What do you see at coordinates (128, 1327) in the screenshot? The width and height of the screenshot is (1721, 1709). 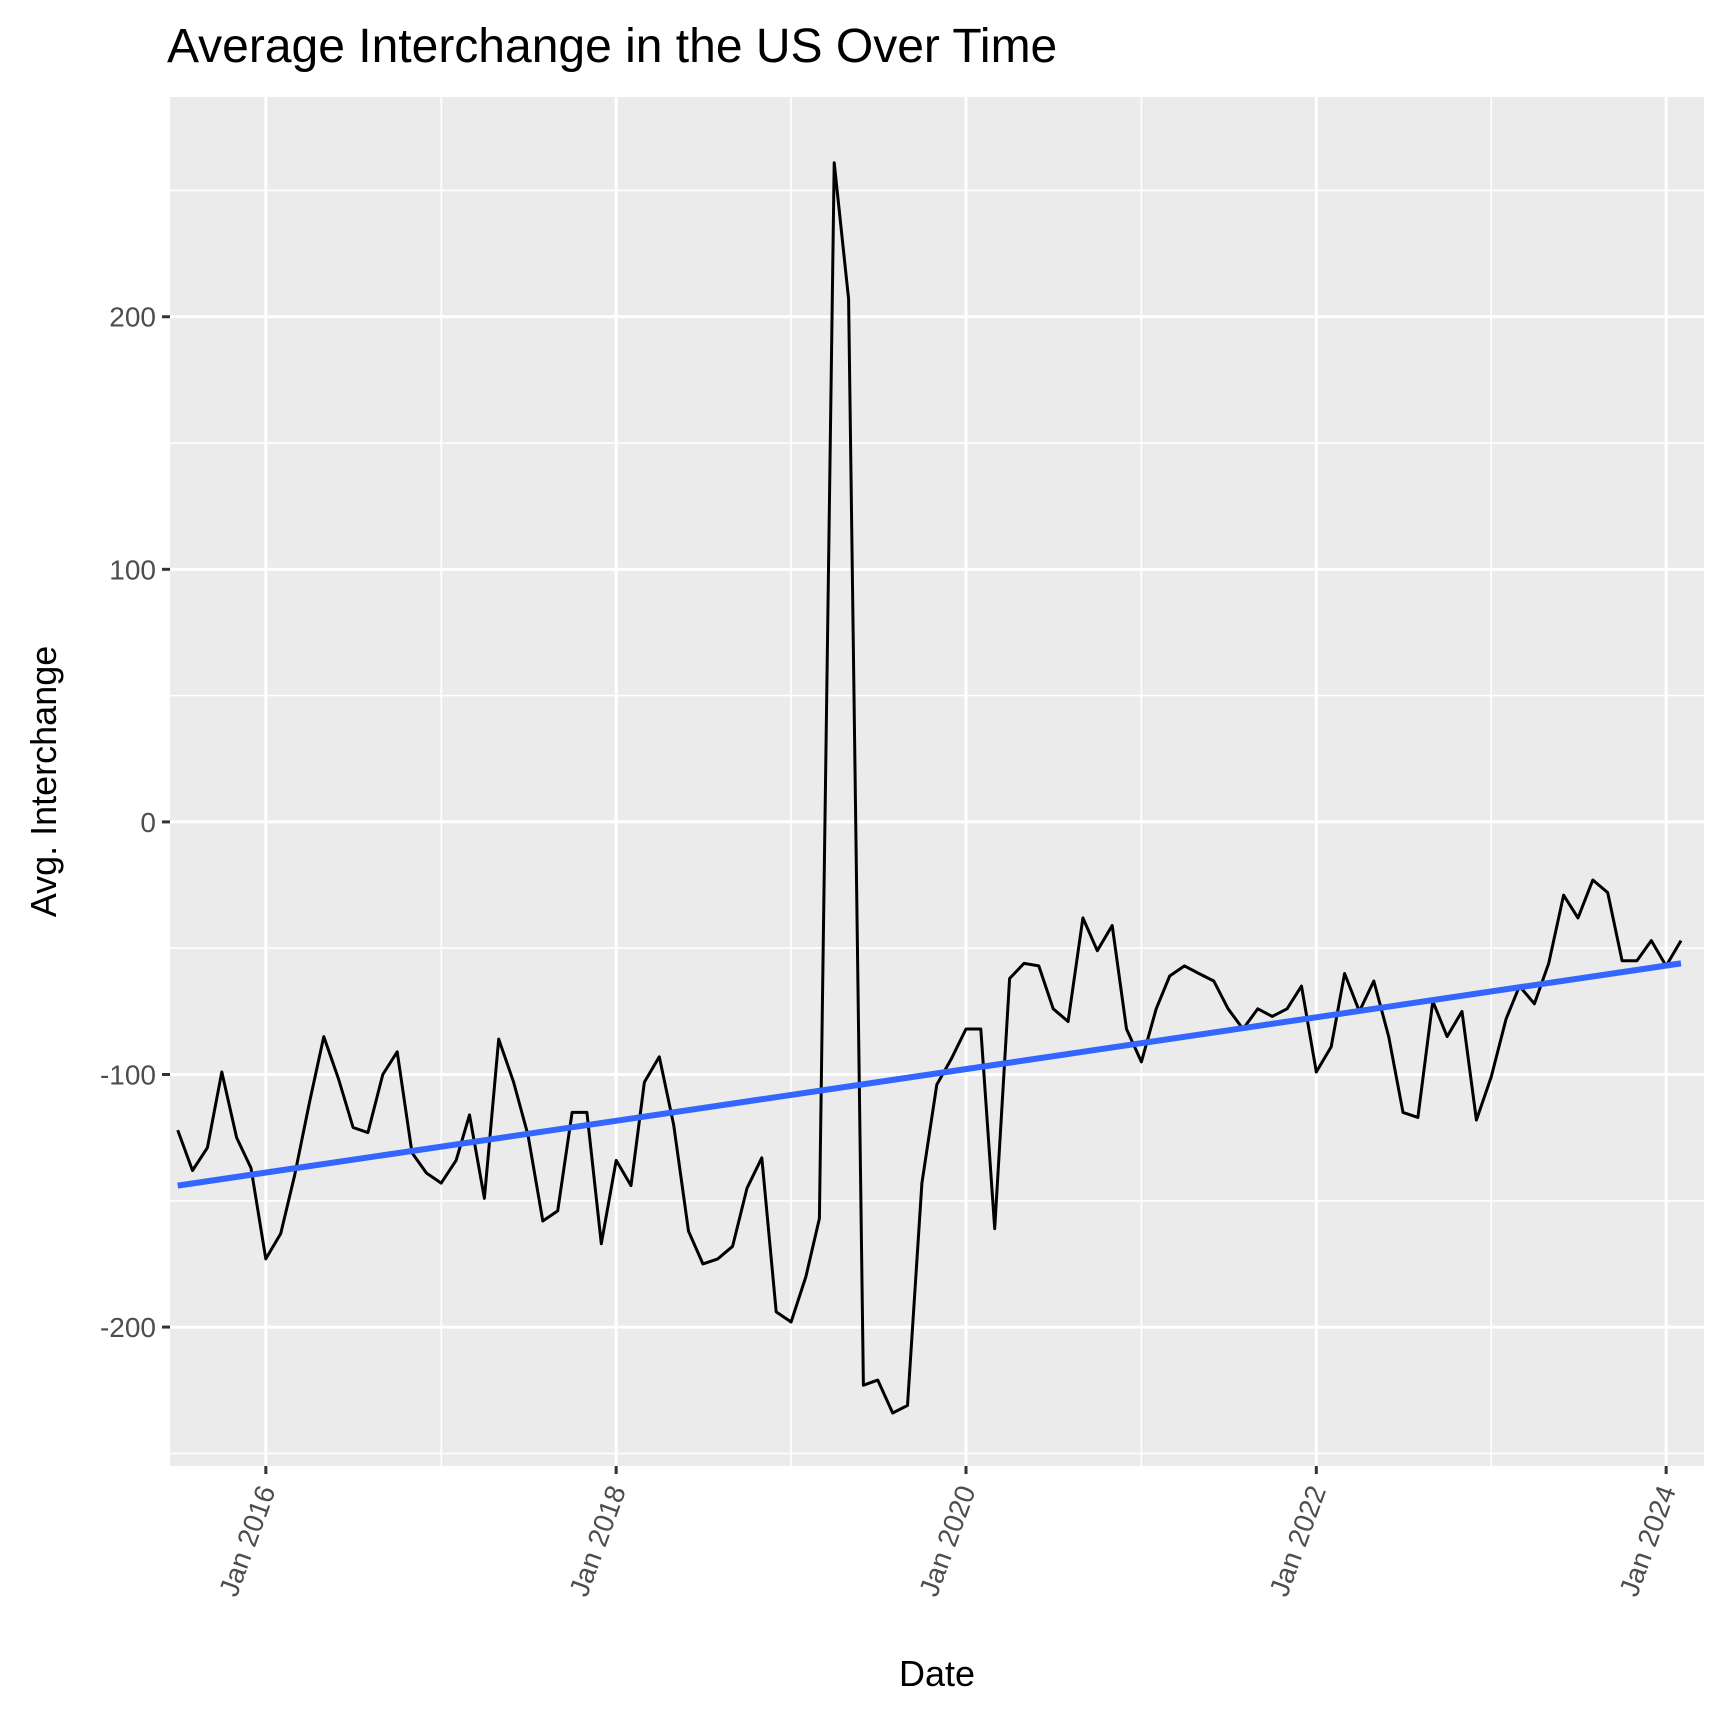 I see `y-tick-label: -200` at bounding box center [128, 1327].